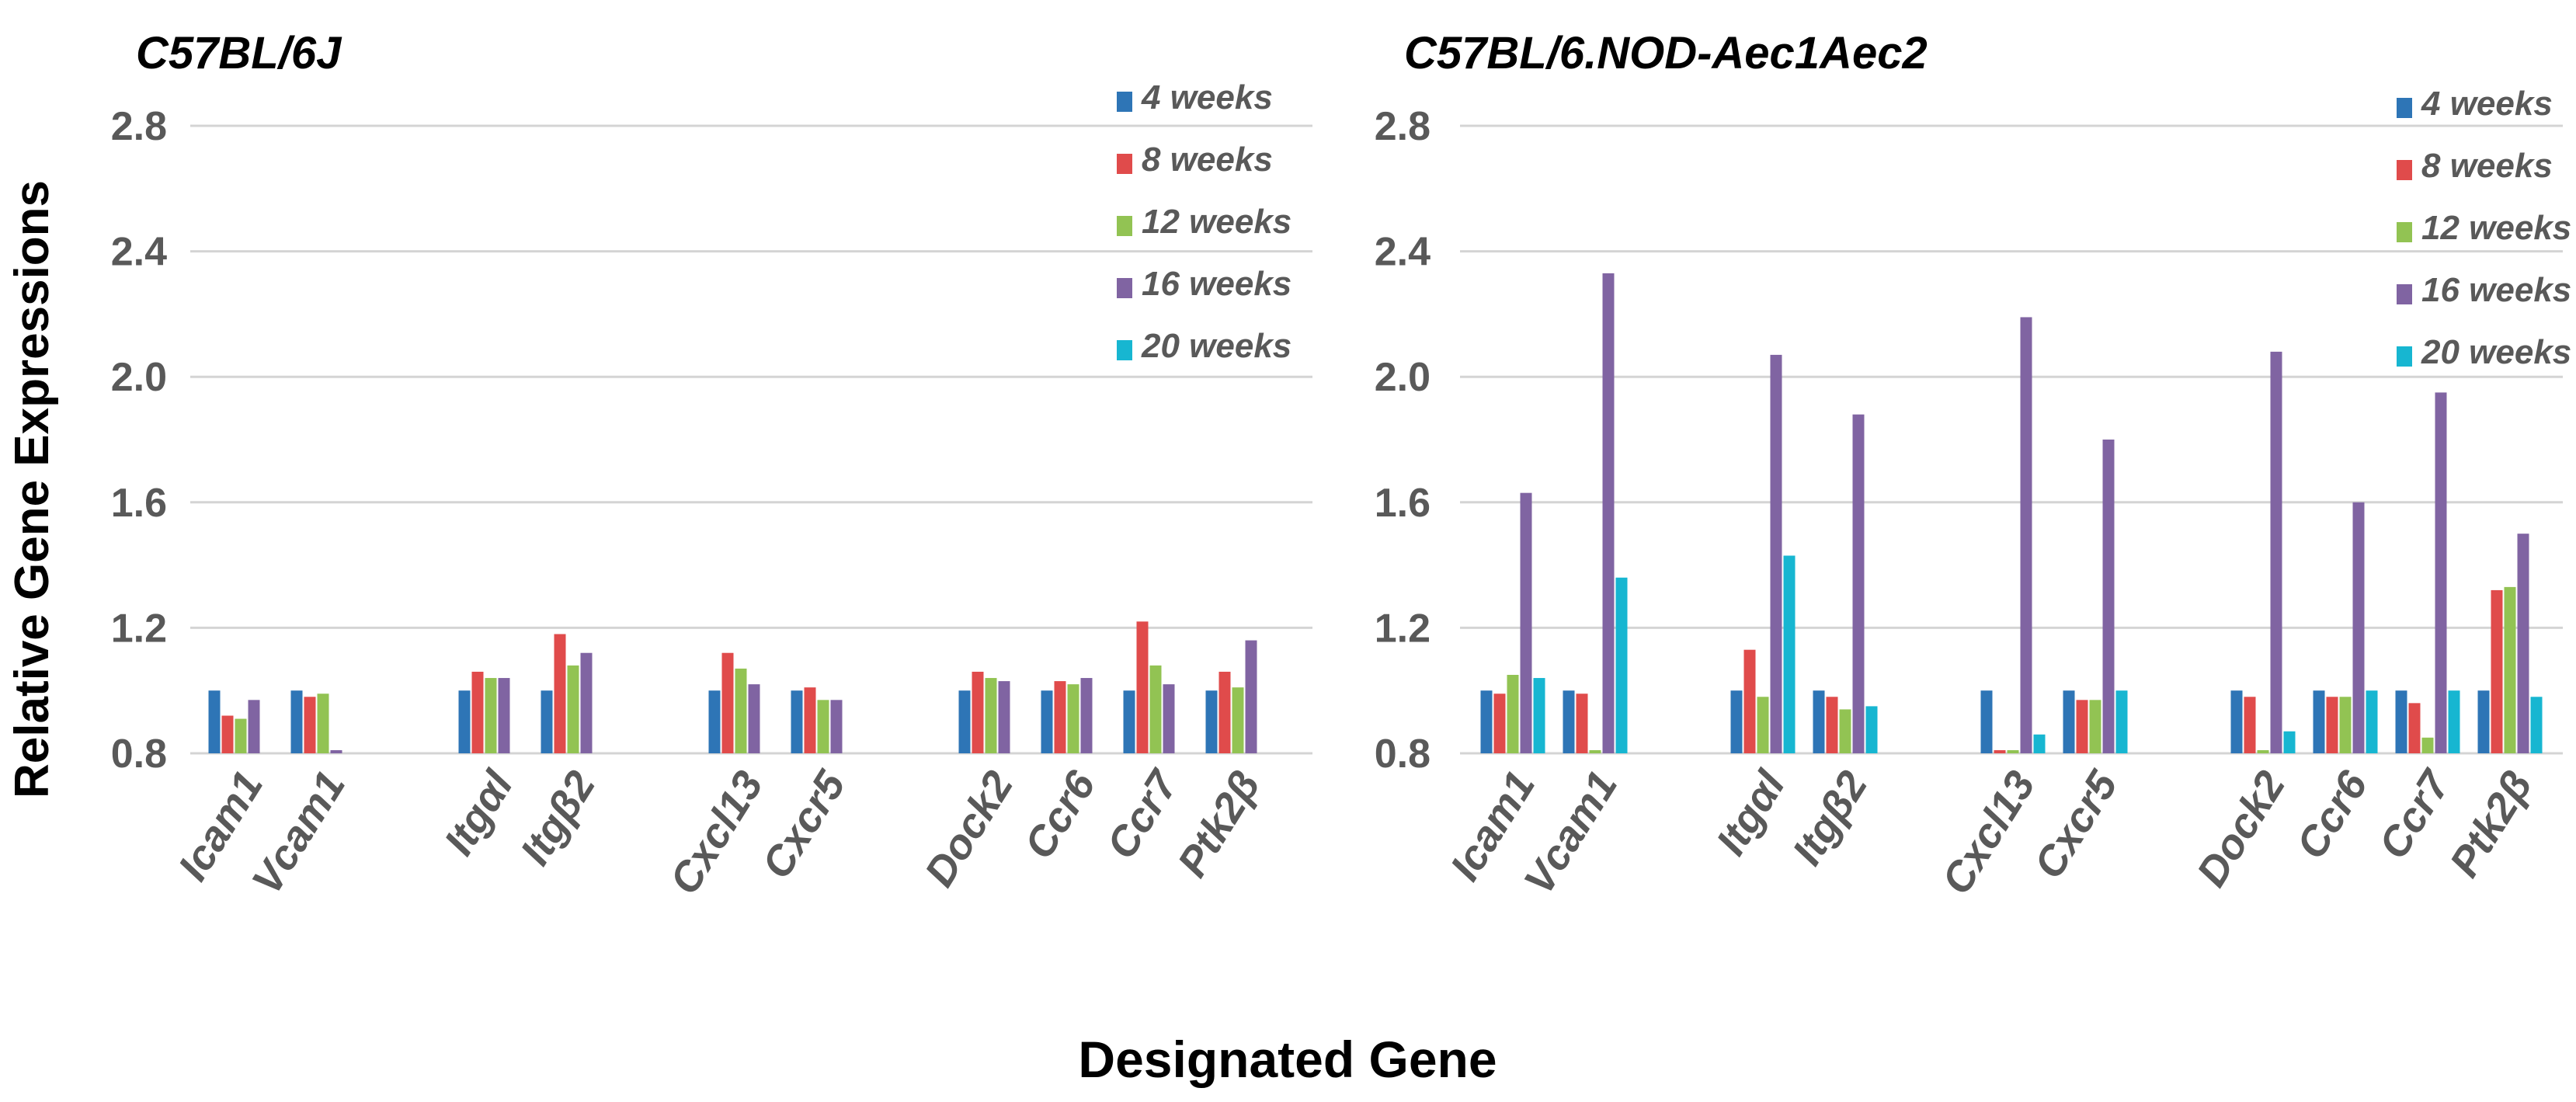  Describe the element at coordinates (139, 628) in the screenshot. I see `y-tick-label: 1.2` at that location.